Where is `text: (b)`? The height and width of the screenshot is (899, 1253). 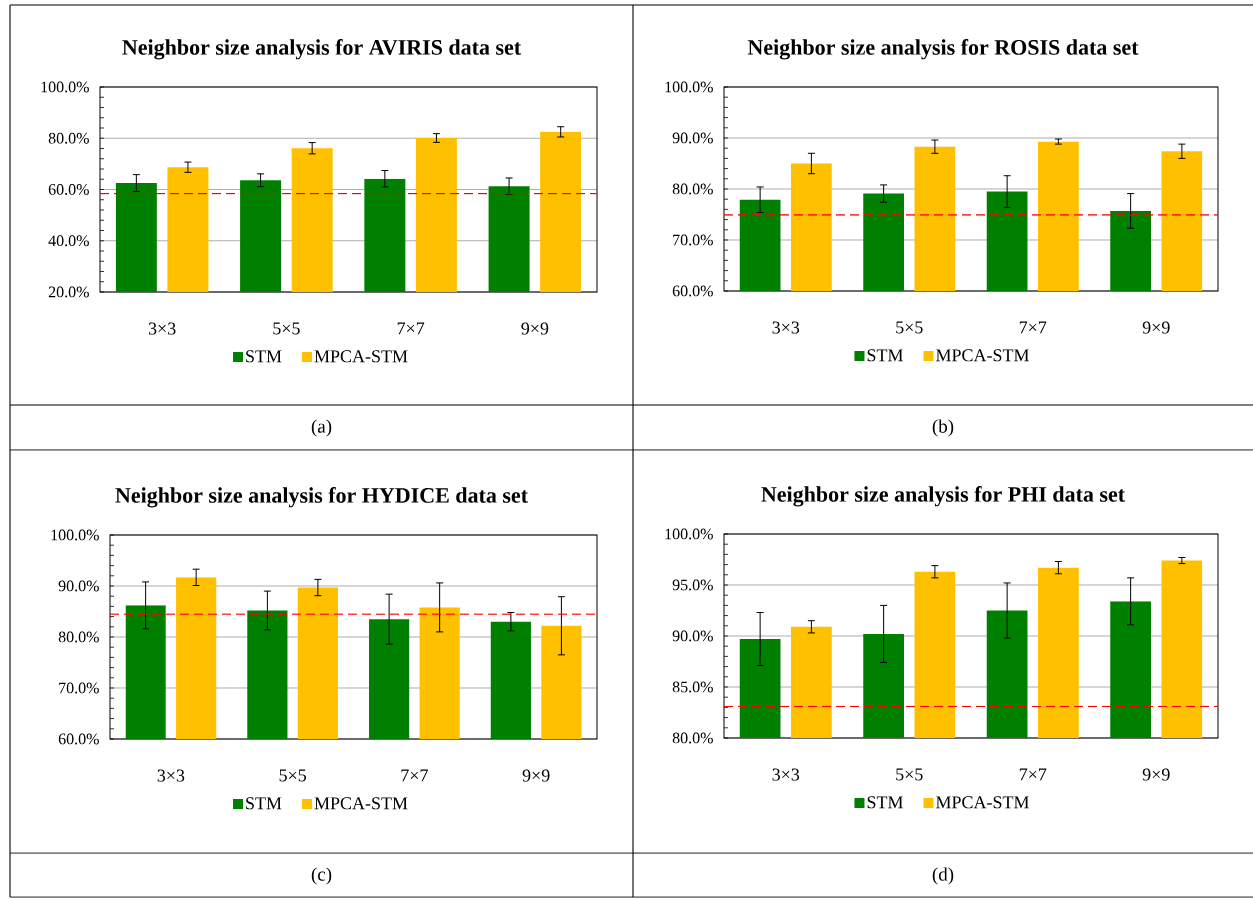
text: (b) is located at coordinates (943, 428).